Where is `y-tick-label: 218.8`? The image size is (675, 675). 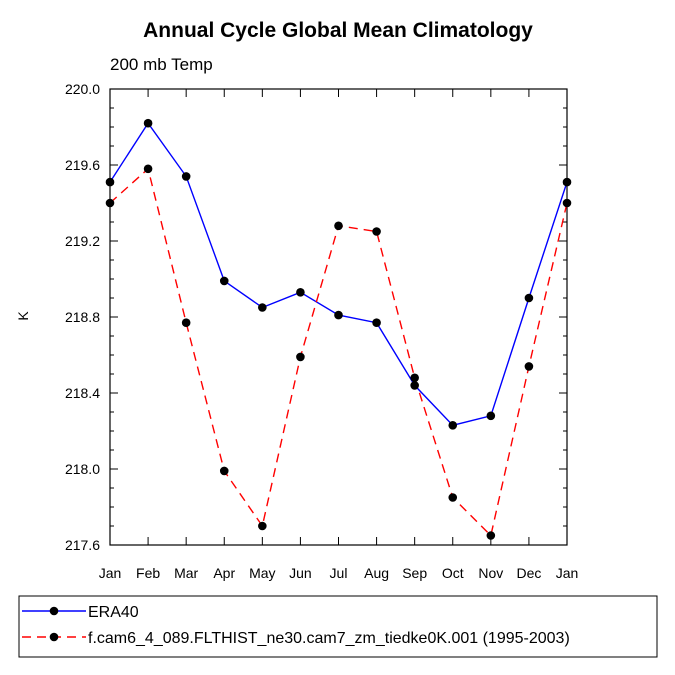 y-tick-label: 218.8 is located at coordinates (82, 317).